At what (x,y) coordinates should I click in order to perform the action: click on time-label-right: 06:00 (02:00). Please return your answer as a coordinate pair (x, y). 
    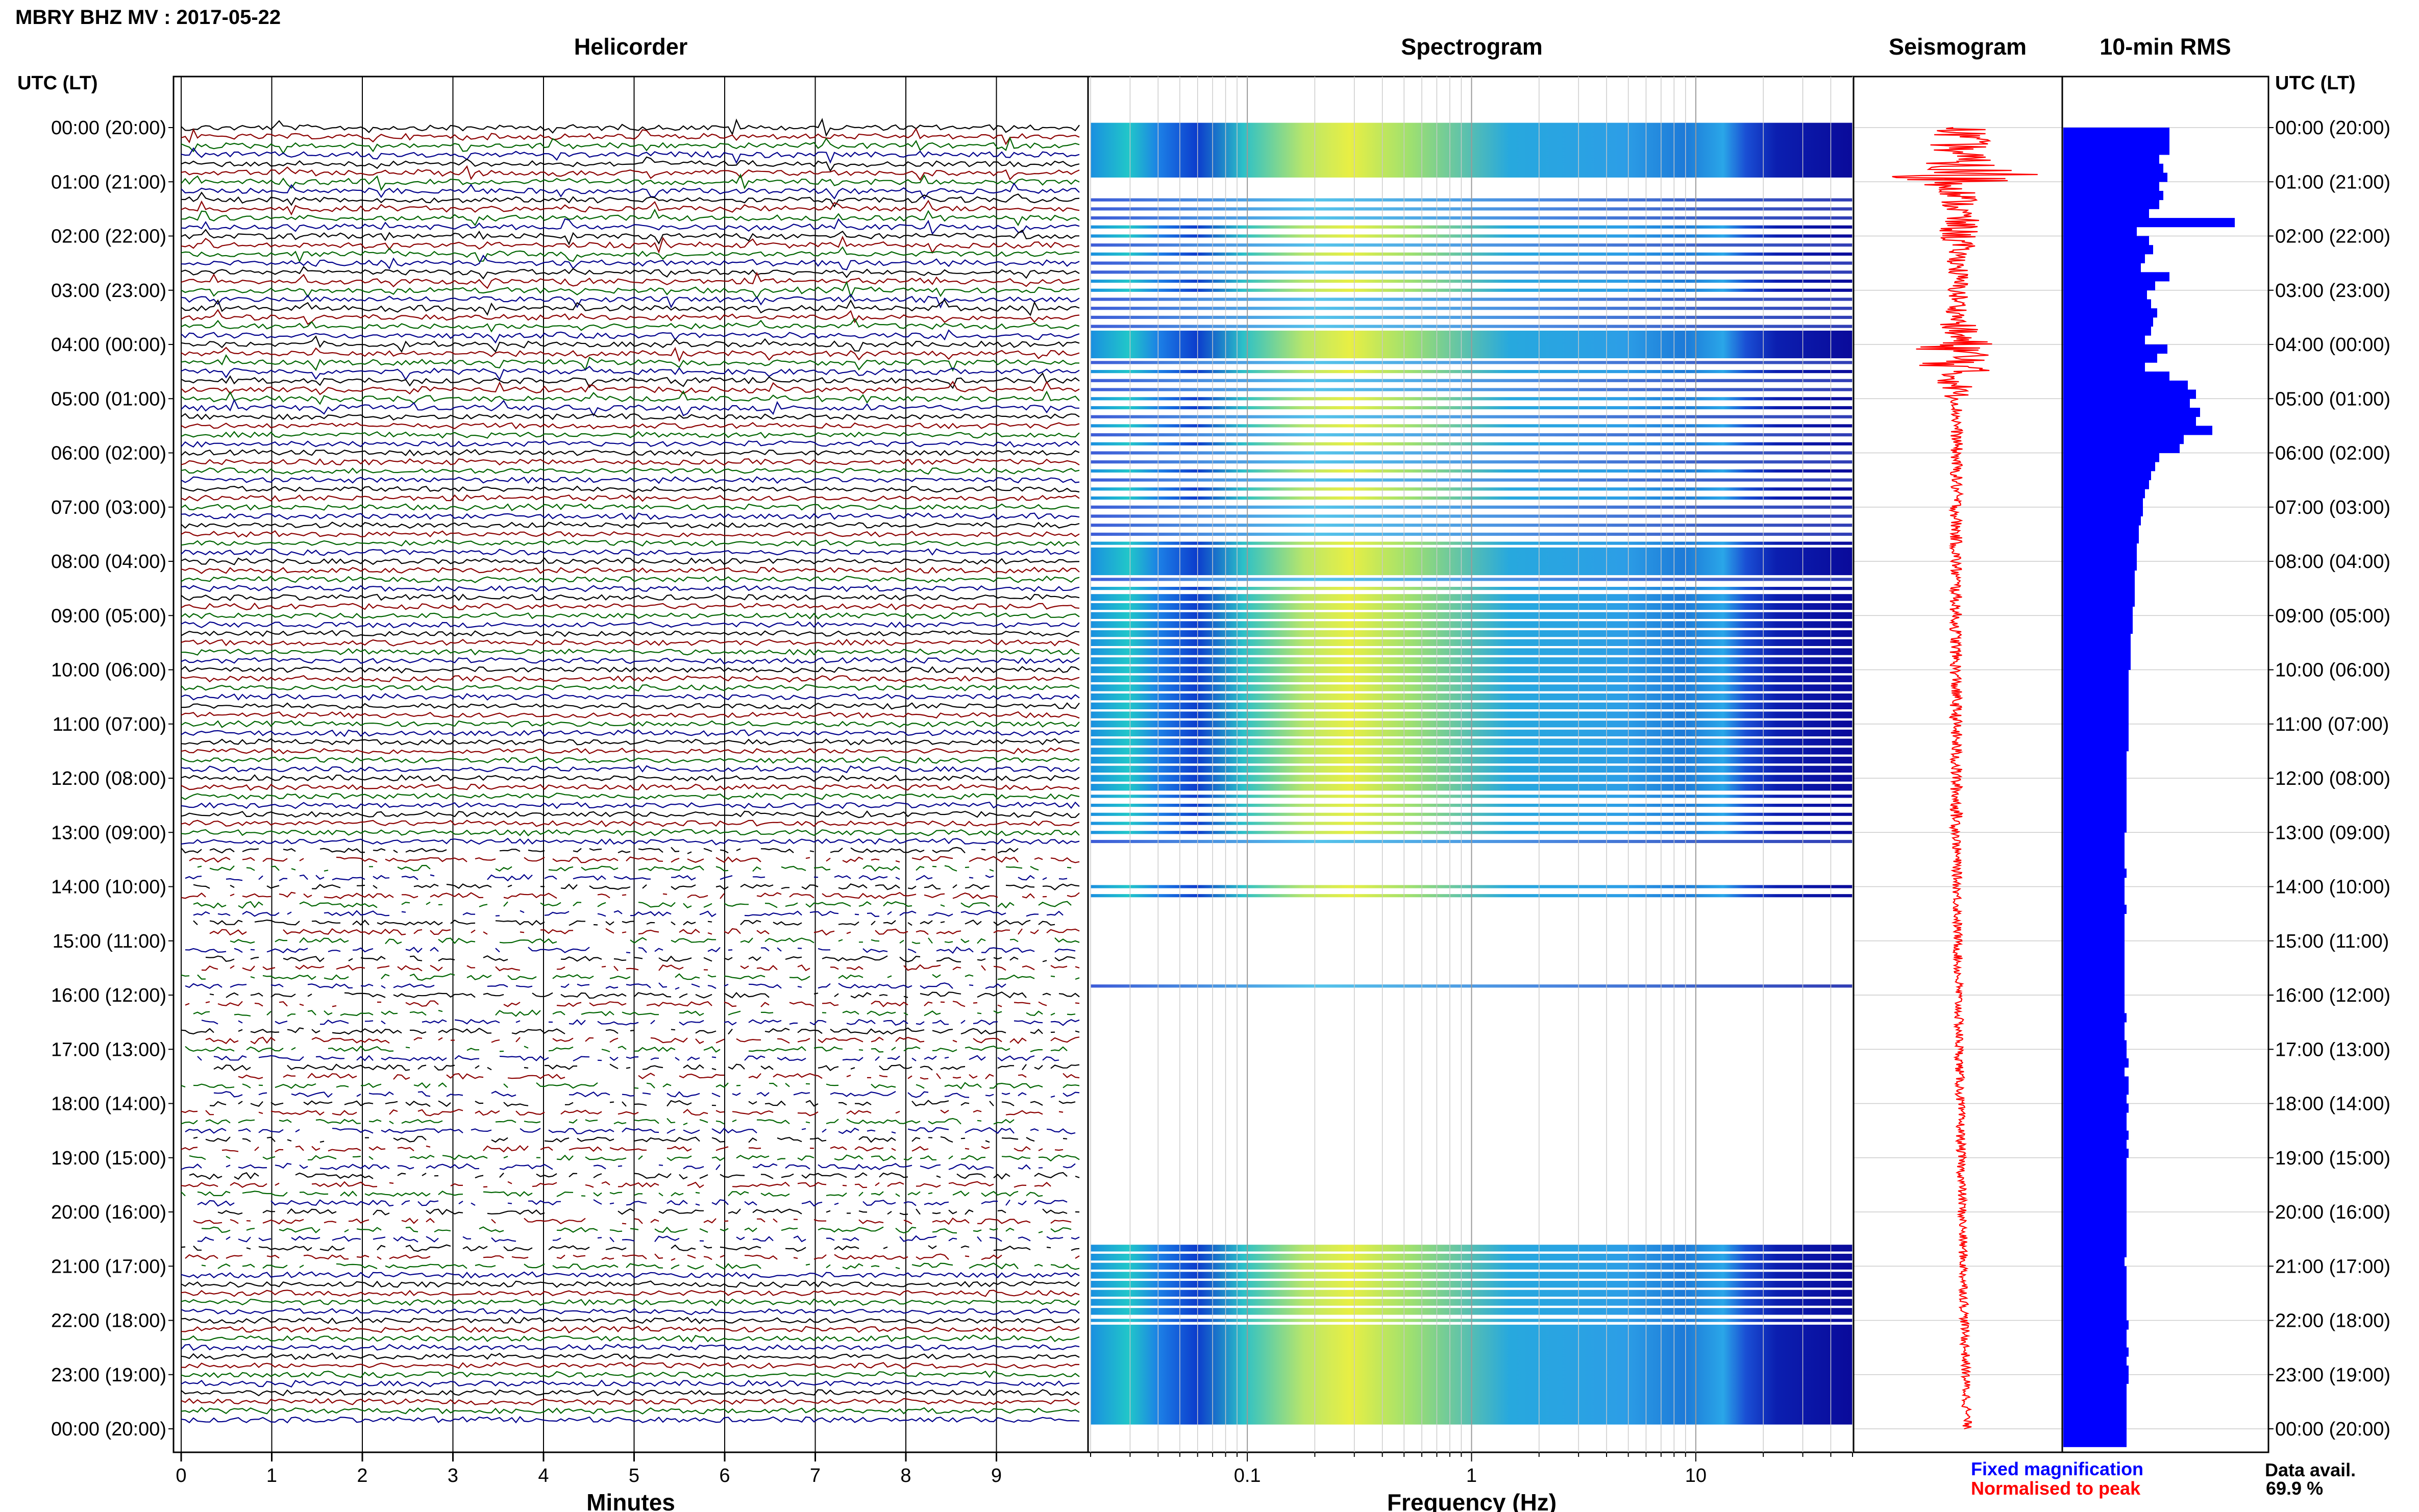
    Looking at the image, I should click on (2332, 453).